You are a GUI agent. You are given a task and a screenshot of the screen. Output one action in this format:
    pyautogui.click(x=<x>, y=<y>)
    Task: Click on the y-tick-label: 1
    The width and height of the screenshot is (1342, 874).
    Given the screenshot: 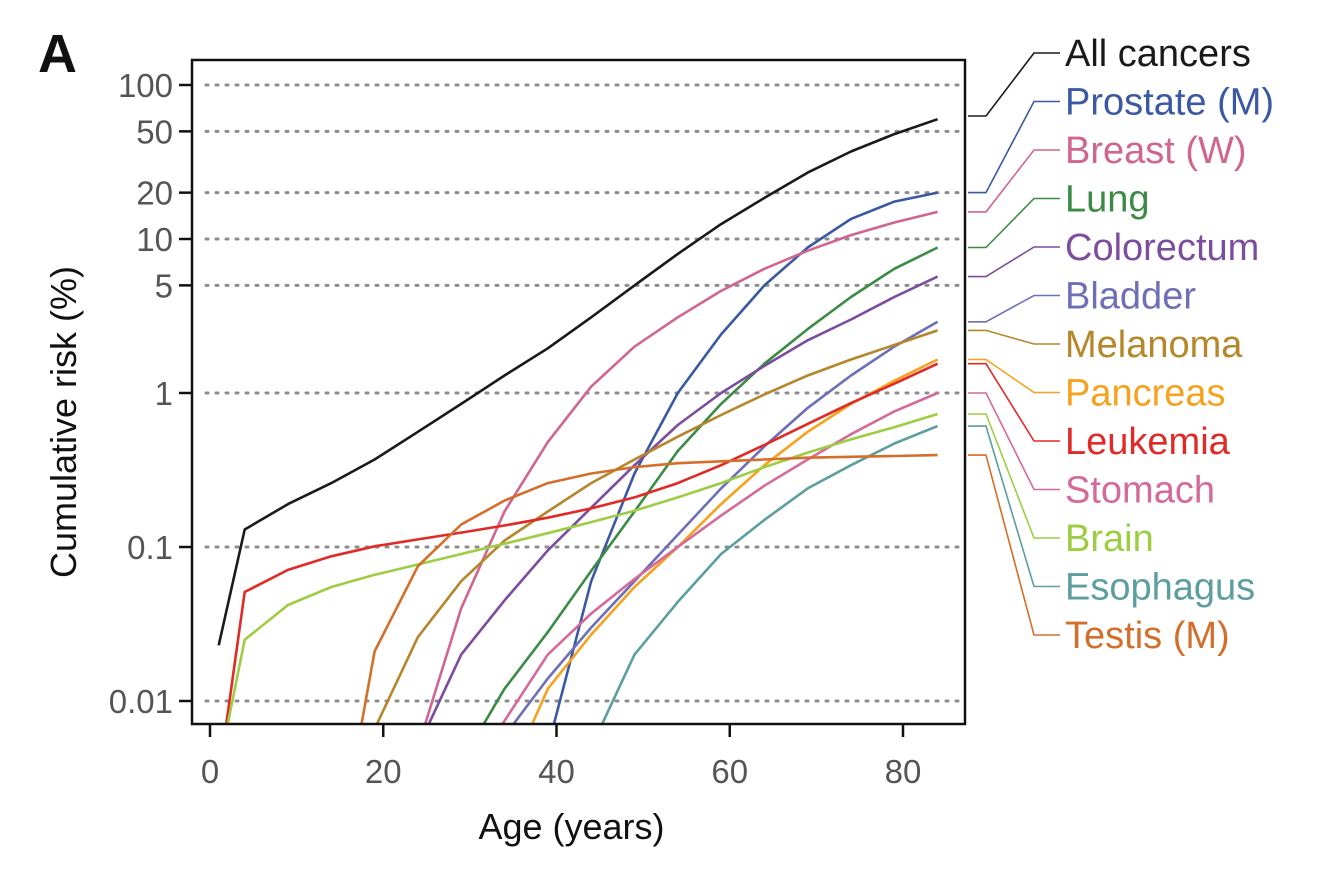 What is the action you would take?
    pyautogui.click(x=164, y=393)
    